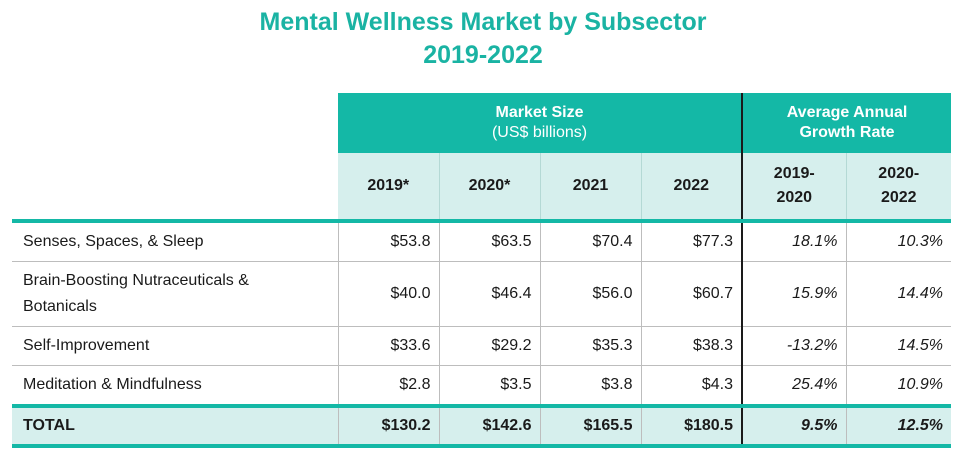 The height and width of the screenshot is (452, 966). I want to click on rate-cell: -13.2%, so click(794, 346).